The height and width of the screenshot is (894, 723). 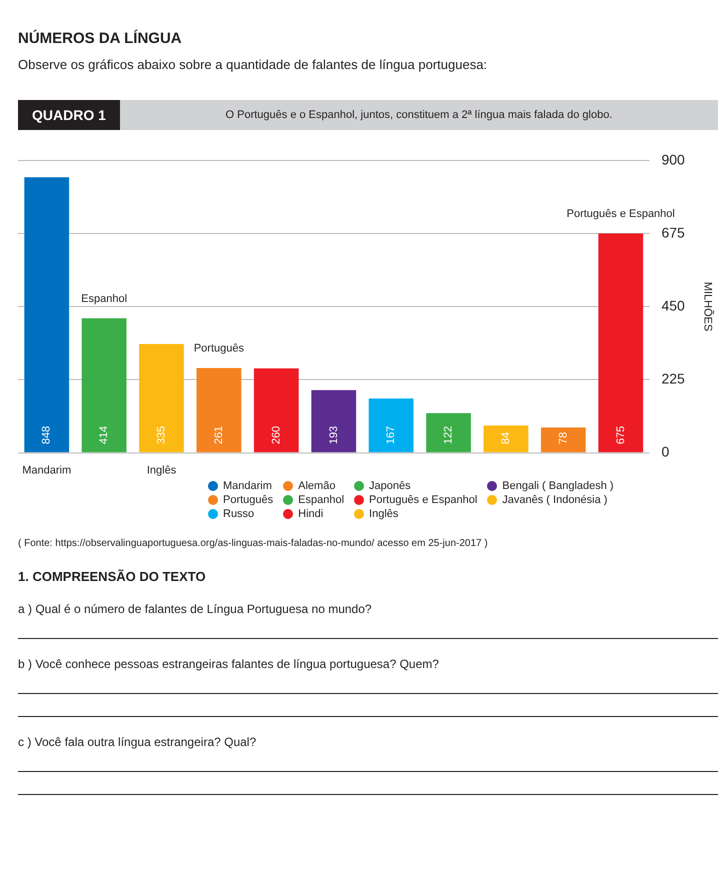 I want to click on legend-label: Inglês, so click(x=383, y=514).